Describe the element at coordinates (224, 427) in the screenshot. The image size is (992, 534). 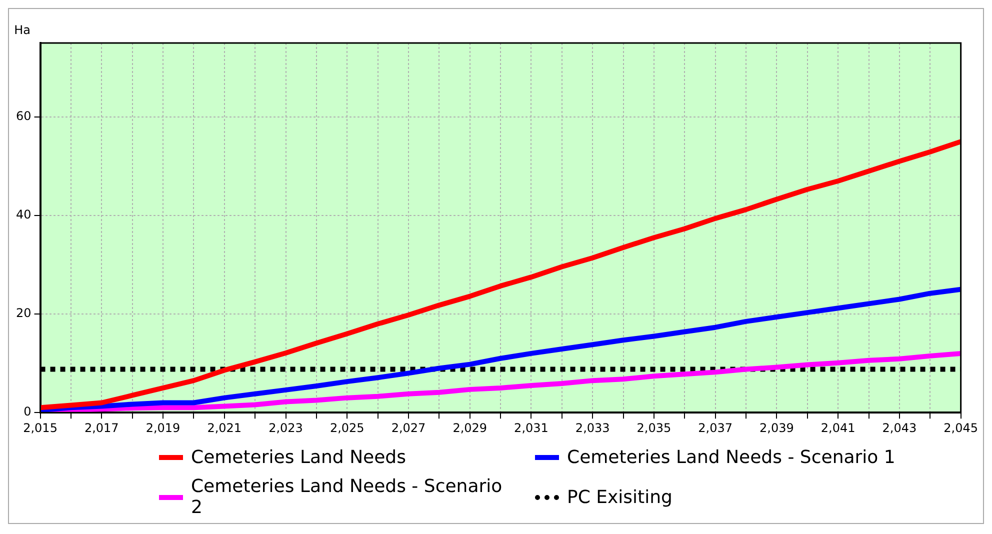
I see `x-tick-label: 2,021` at that location.